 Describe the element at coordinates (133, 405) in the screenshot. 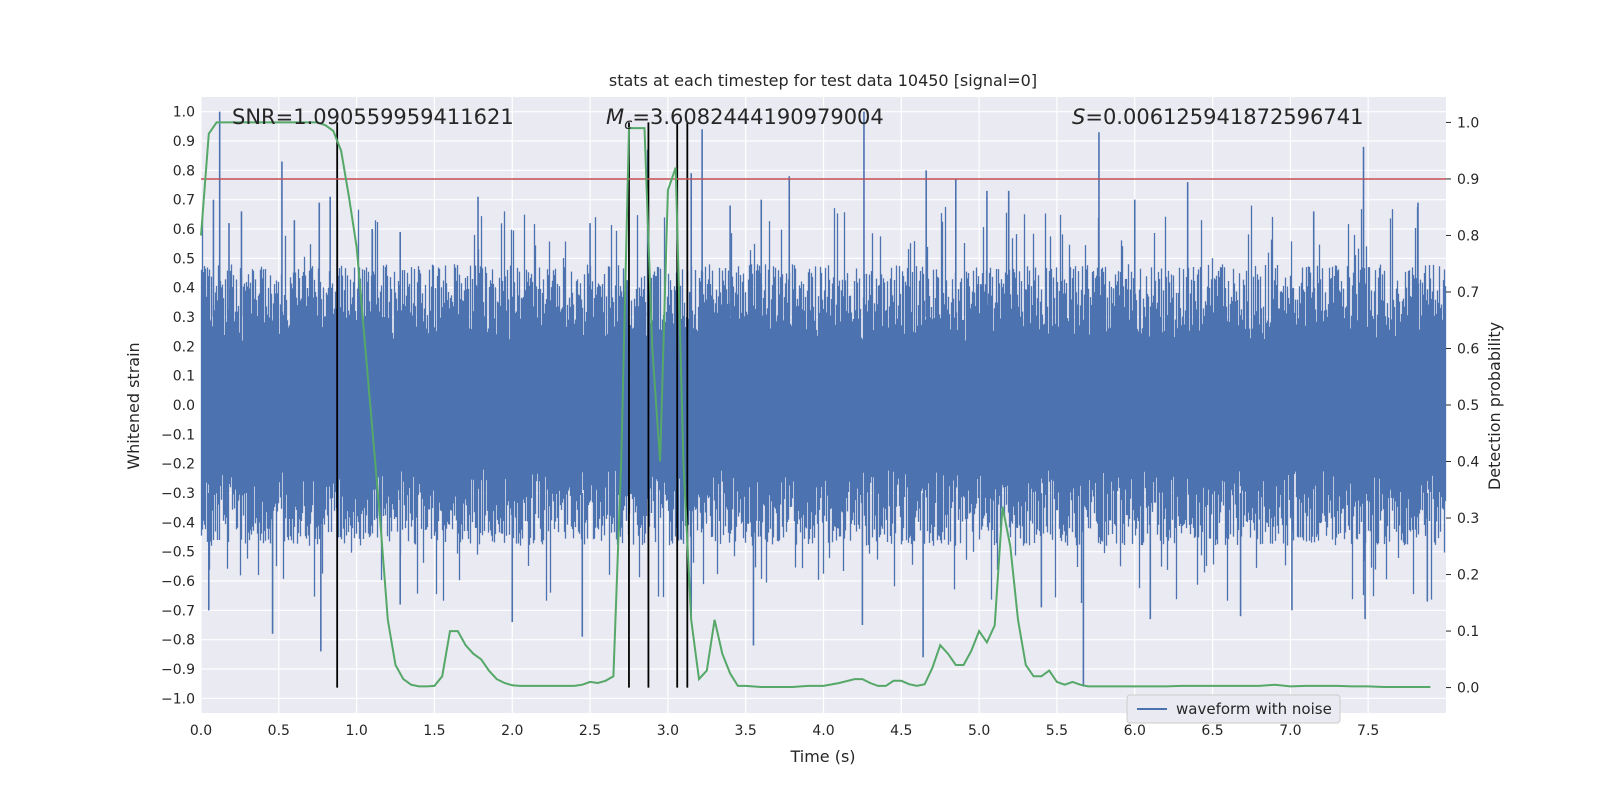

I see `y-axis-label: Whitened strain` at that location.